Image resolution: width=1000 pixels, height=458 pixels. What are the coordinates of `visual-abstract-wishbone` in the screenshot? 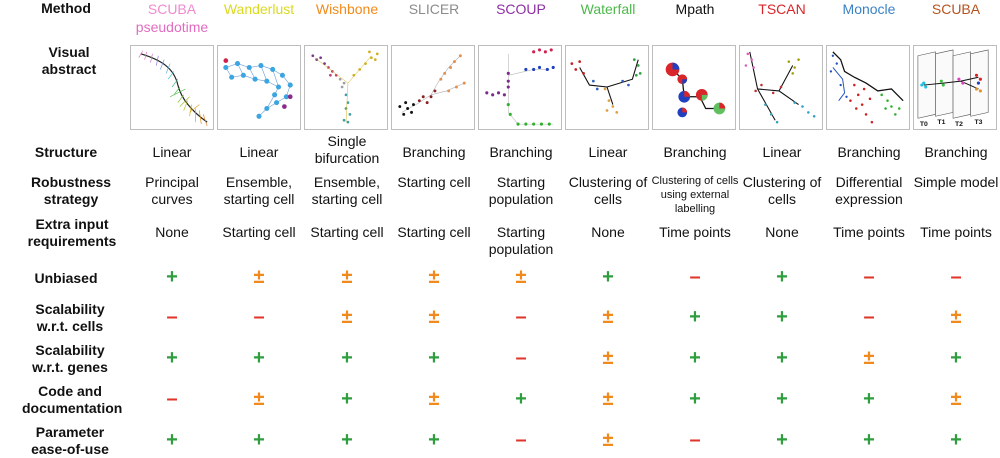 It's located at (346, 87).